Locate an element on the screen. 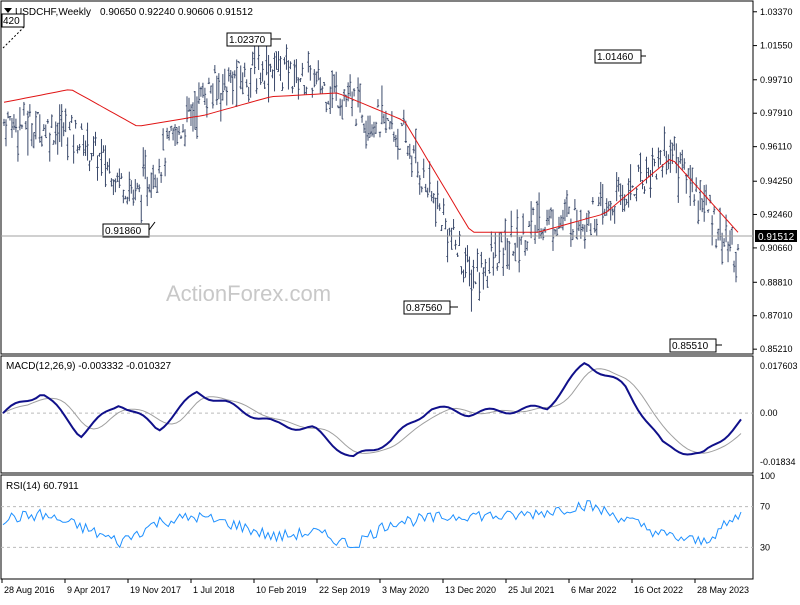 This screenshot has width=800, height=605. time-axis-label: 28 May 2023 is located at coordinates (723, 590).